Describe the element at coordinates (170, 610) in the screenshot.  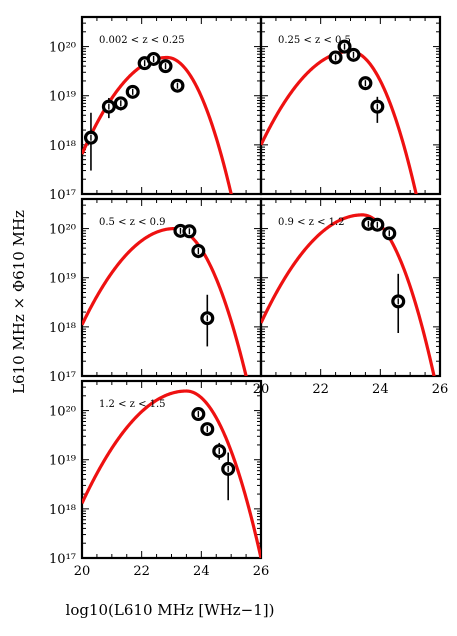
I see `x-axis-title: log10(L610 MHz [WHz−1])` at that location.